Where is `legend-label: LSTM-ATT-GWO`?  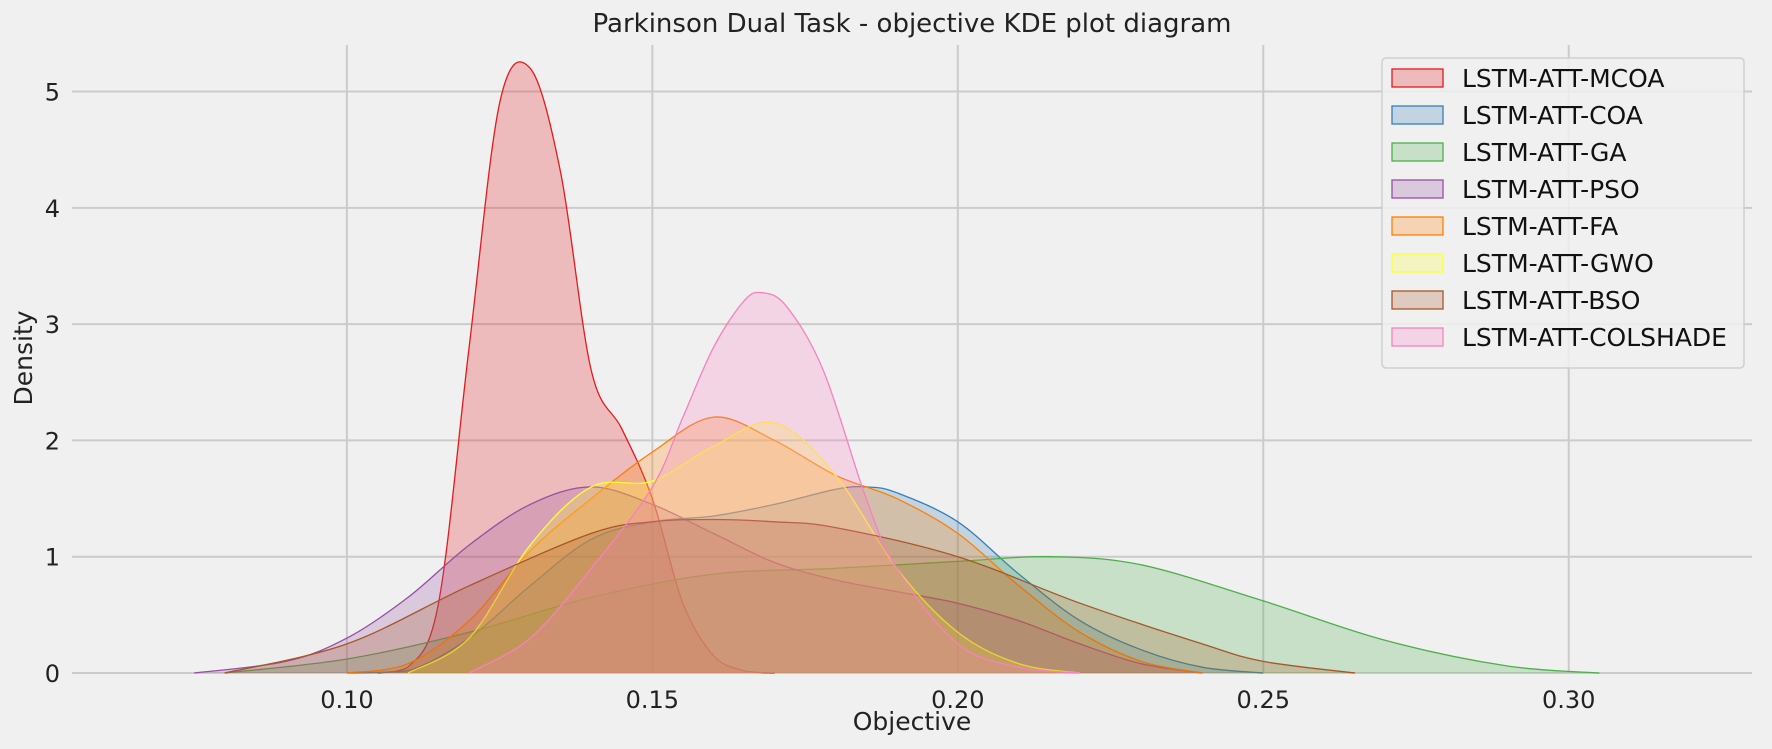
legend-label: LSTM-ATT-GWO is located at coordinates (1558, 263).